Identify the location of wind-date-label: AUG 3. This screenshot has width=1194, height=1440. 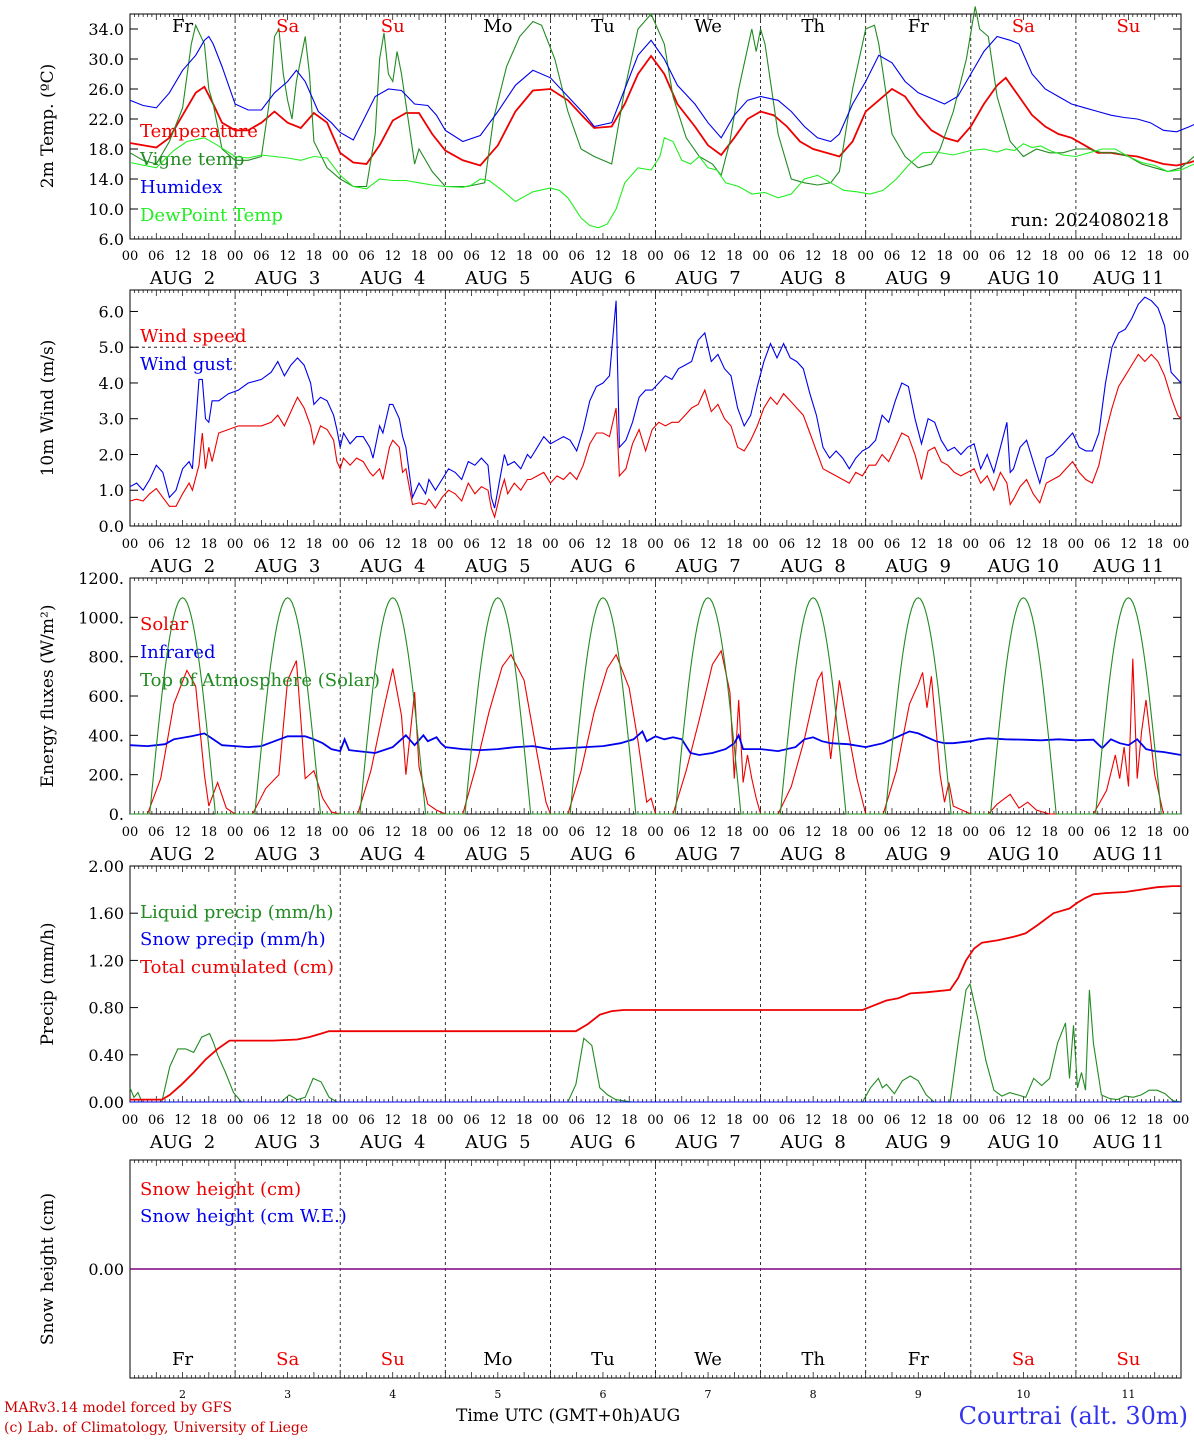
(287, 566).